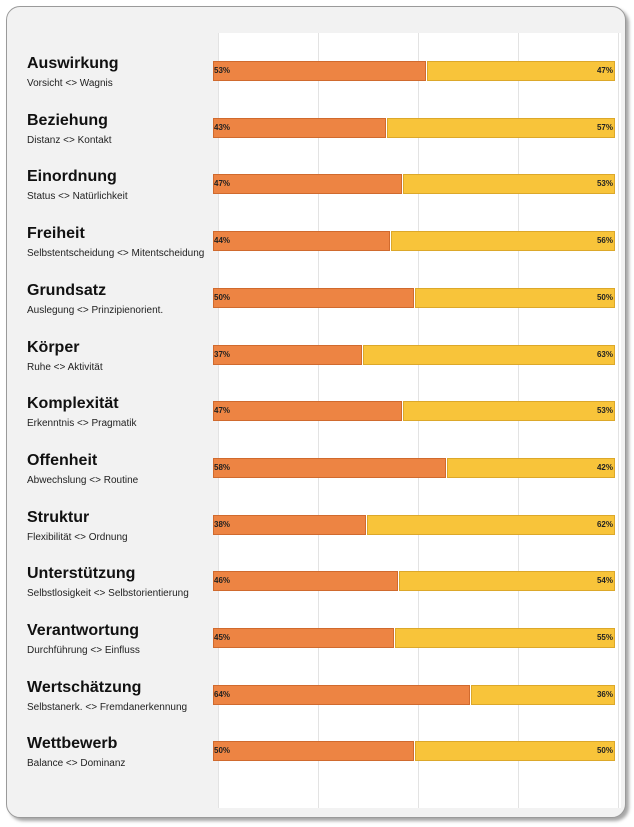 The width and height of the screenshot is (634, 827). I want to click on category-subtitle: Status <> Natürlichkeit, so click(77, 197).